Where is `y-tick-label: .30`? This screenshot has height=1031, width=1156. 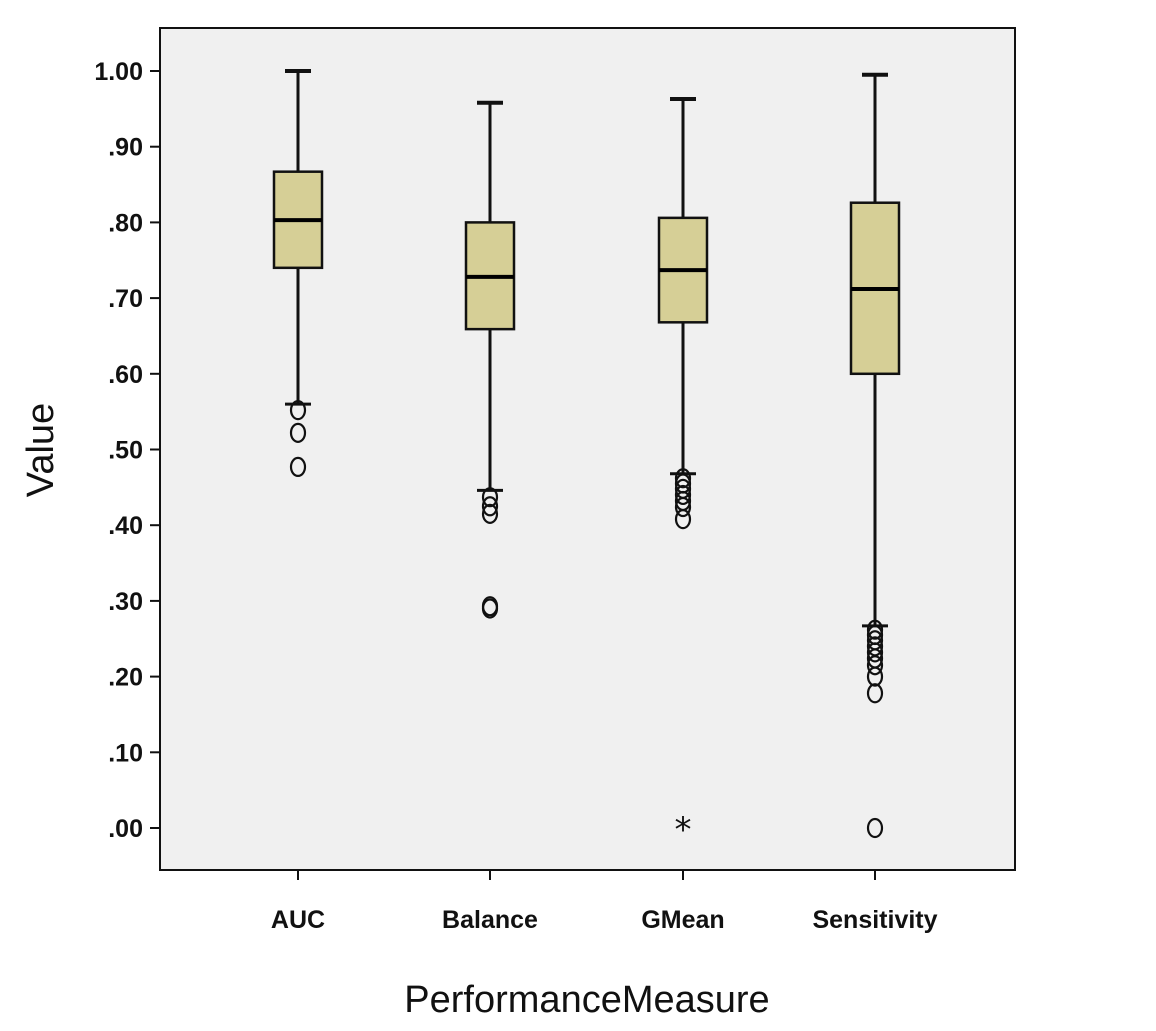
y-tick-label: .30 is located at coordinates (125, 602).